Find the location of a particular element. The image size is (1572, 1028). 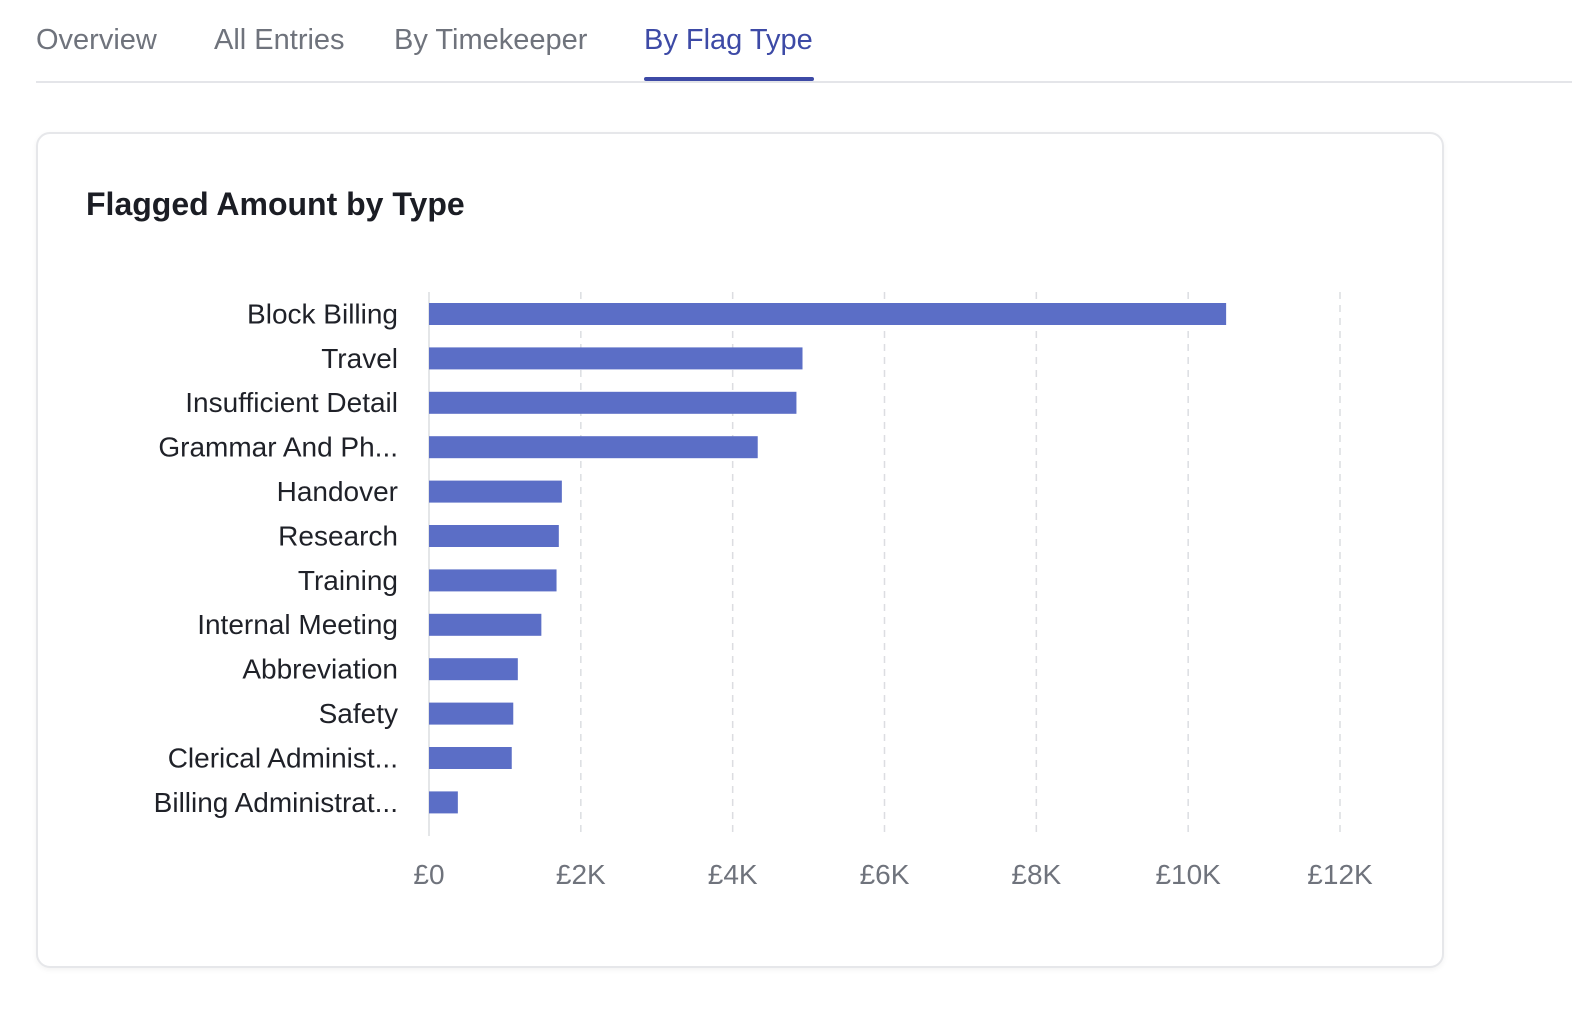

tick-label: £2K is located at coordinates (581, 874).